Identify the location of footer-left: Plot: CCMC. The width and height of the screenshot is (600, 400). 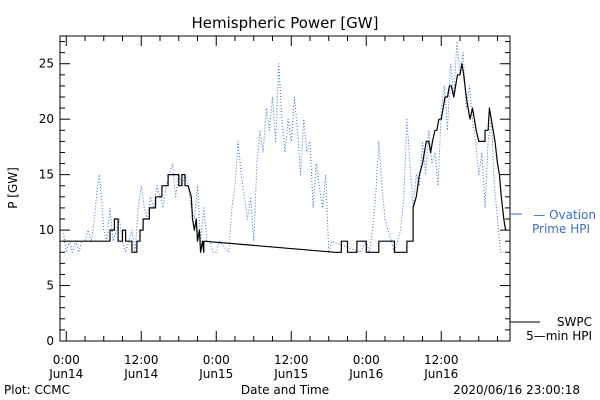
(37, 390).